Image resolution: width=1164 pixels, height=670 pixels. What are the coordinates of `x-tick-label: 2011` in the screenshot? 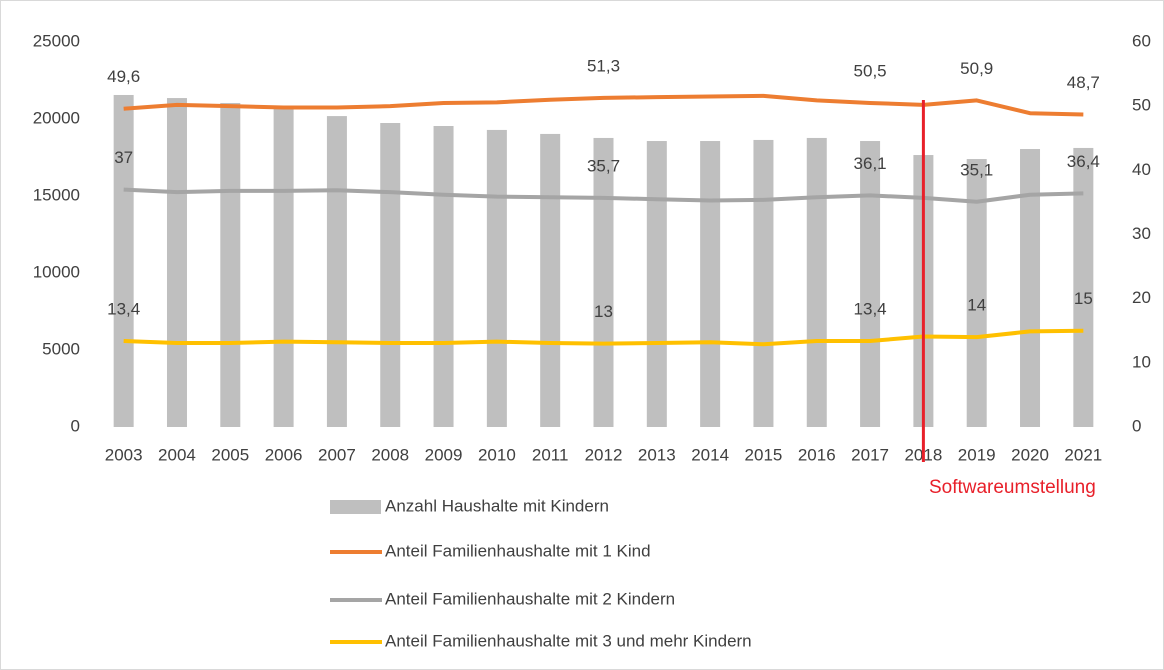 It's located at (550, 454).